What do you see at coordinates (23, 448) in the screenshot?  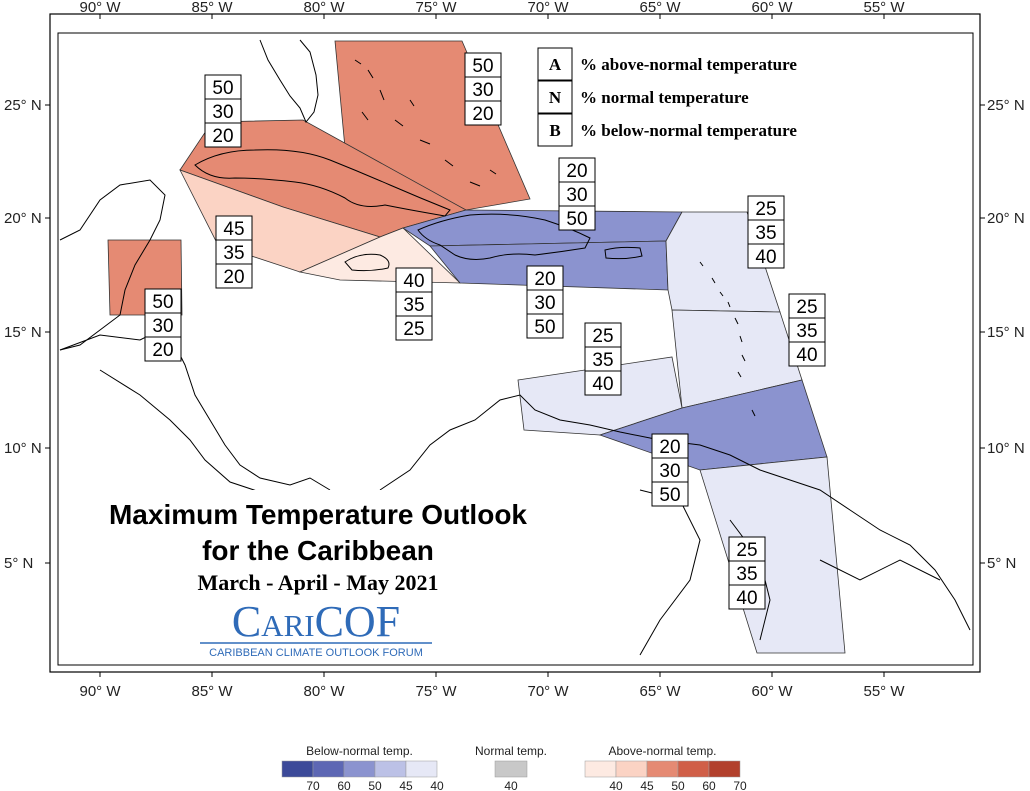 I see `lat-label-left: 10° N` at bounding box center [23, 448].